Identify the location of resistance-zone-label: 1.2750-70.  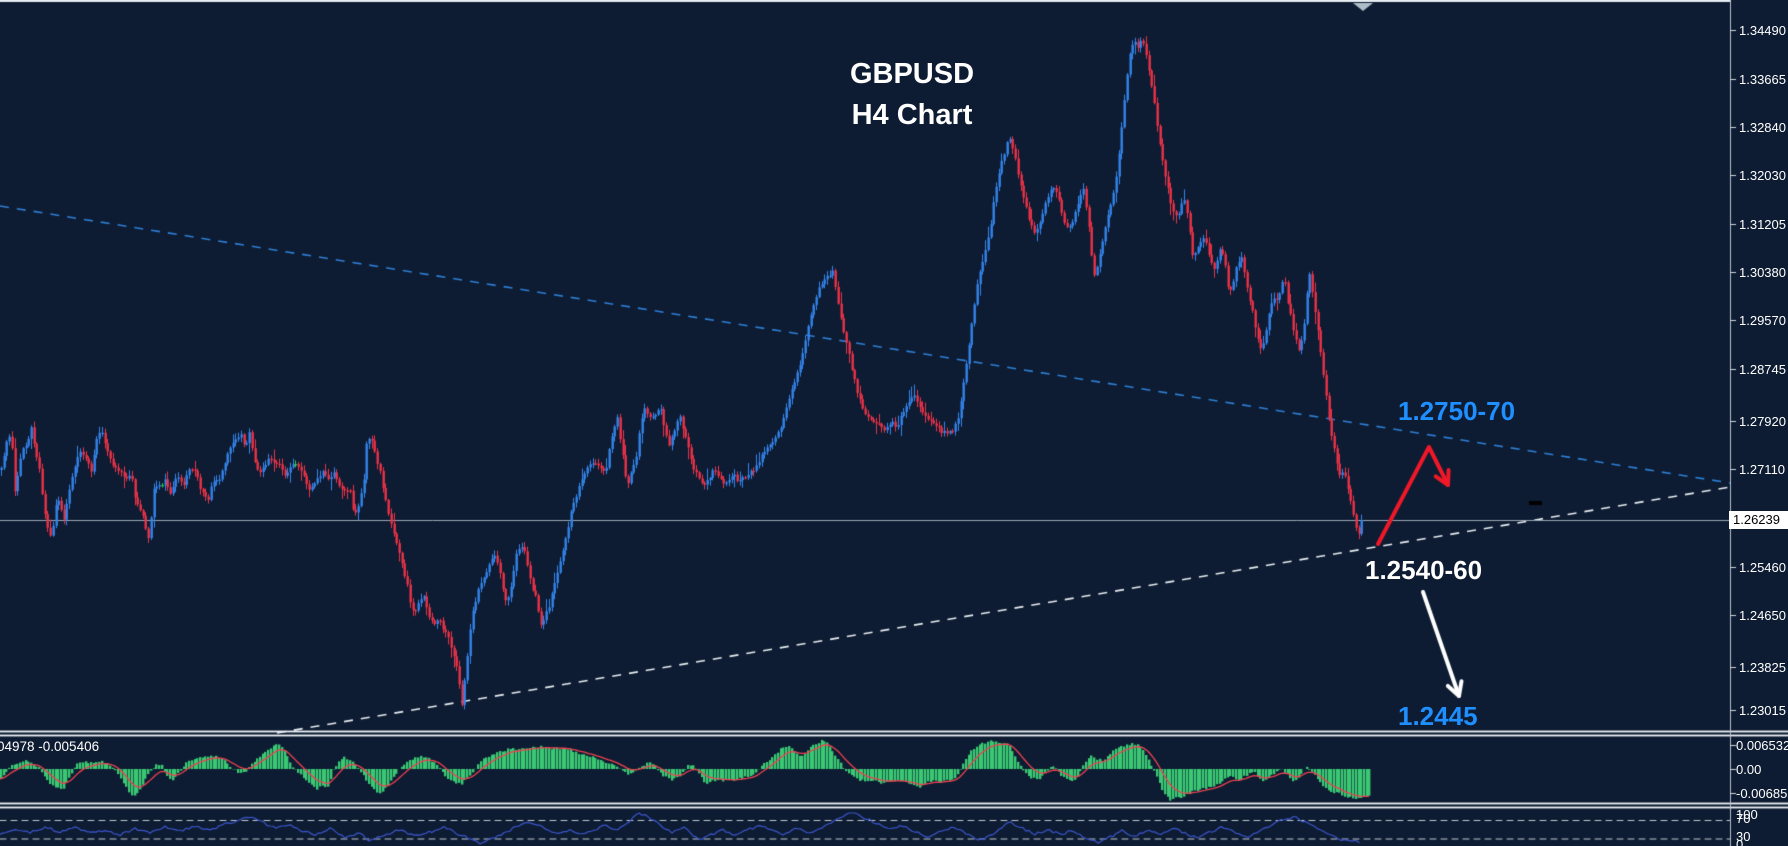
(1457, 411).